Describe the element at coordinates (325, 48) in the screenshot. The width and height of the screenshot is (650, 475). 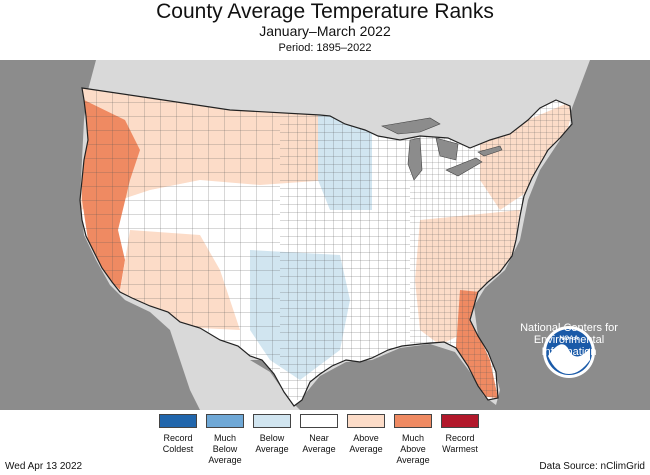
I see `map-period: Period: 1895–2022` at that location.